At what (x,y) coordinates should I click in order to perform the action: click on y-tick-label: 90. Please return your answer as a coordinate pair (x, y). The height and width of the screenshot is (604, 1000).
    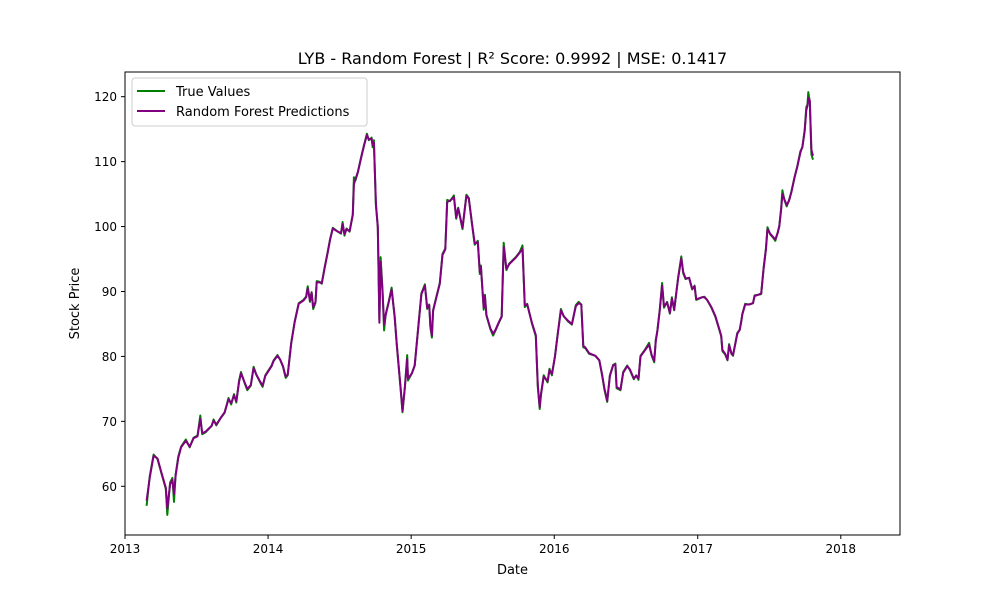
    Looking at the image, I should click on (109, 292).